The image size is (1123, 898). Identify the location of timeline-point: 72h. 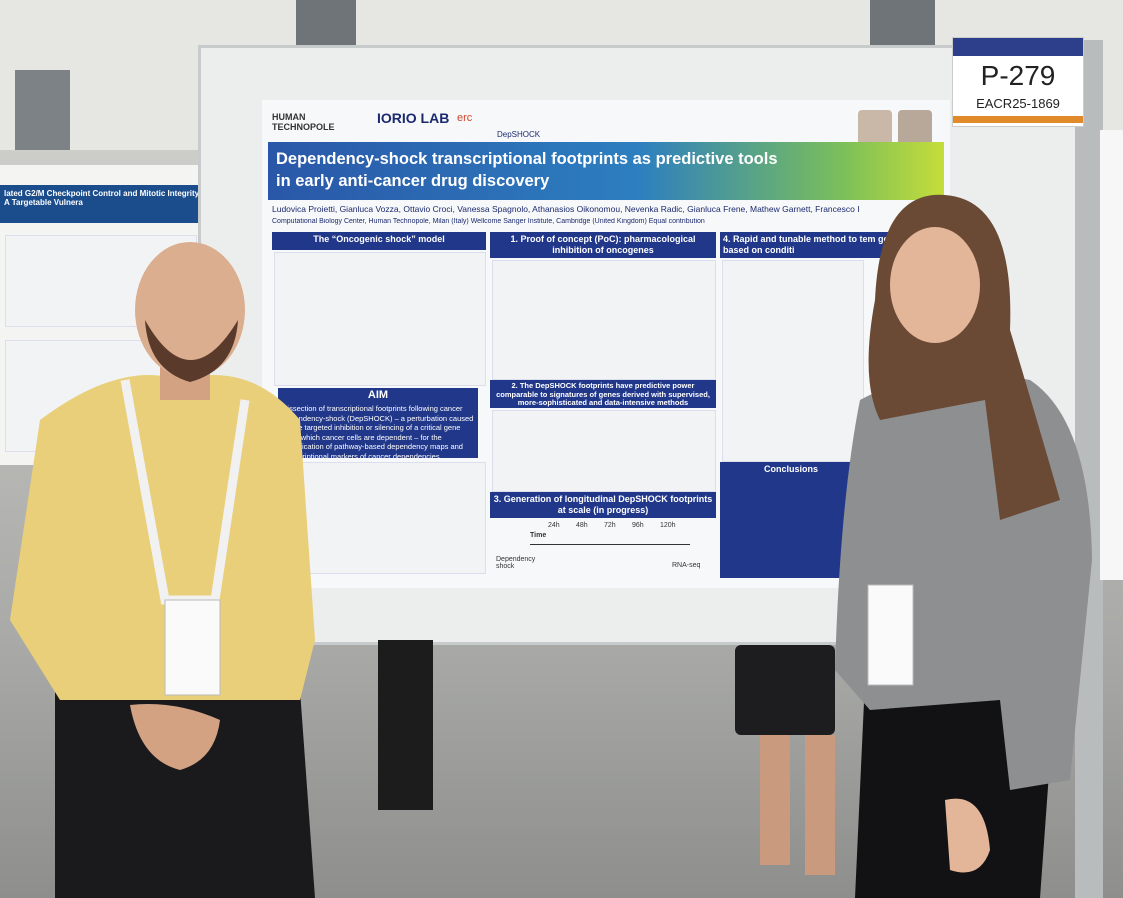
(610, 525).